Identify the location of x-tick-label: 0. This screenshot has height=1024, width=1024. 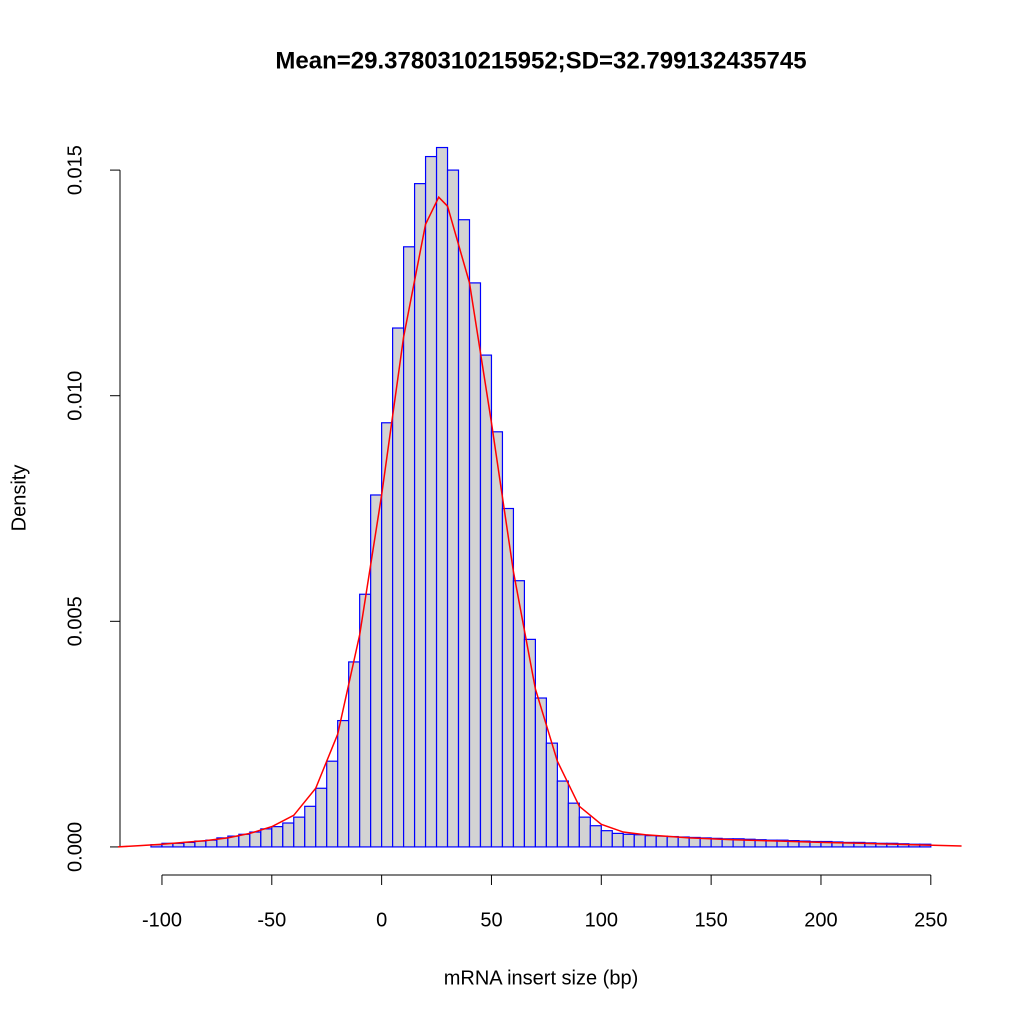
(381, 920).